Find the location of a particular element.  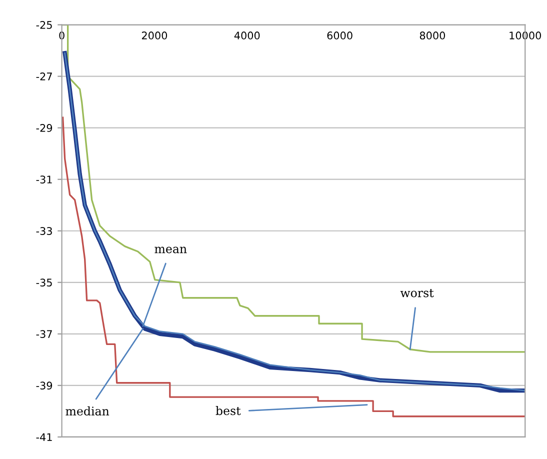

annotation: best is located at coordinates (228, 411).